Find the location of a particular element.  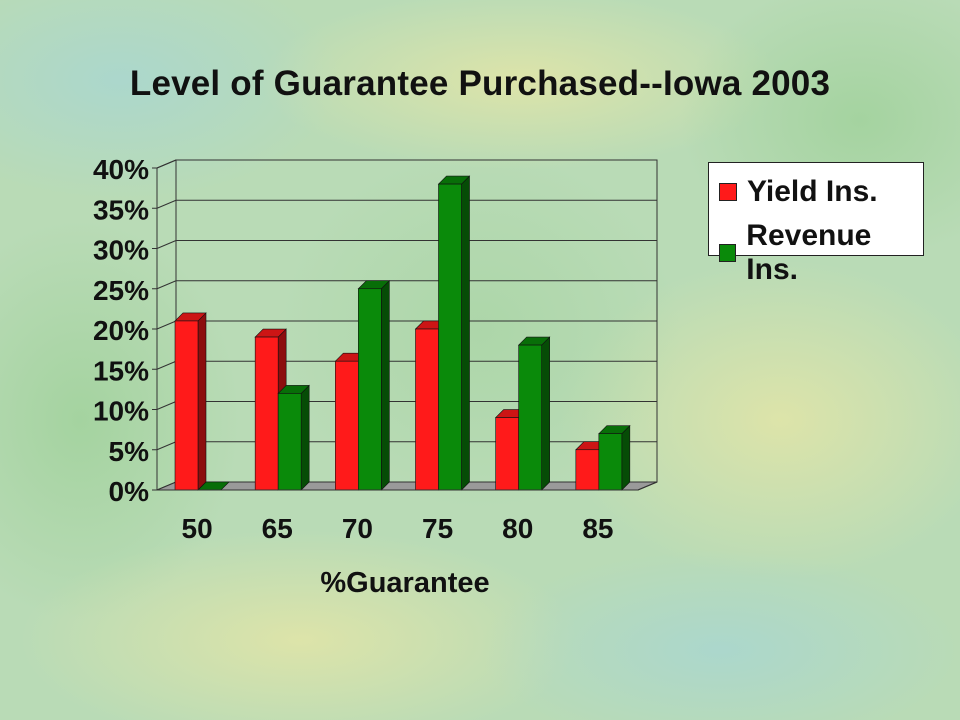

x-axis-ticks: 50 65 70 75 80 85 is located at coordinates (398, 528).